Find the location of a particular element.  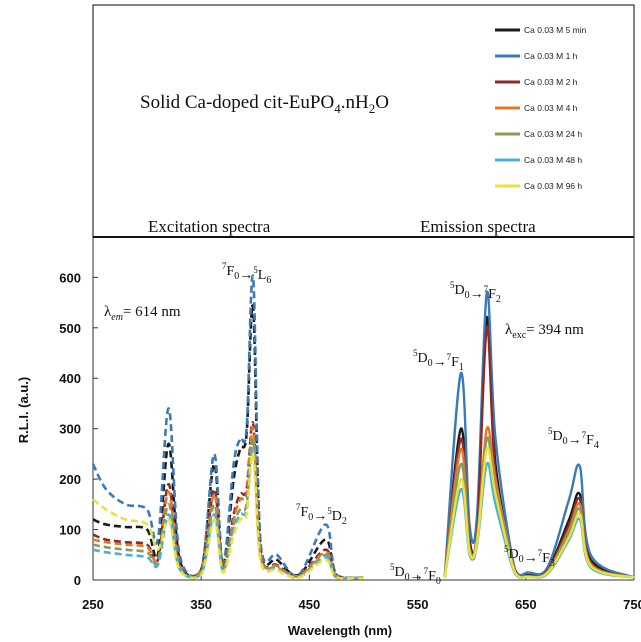

y-tick-label: 400 is located at coordinates (70, 378).